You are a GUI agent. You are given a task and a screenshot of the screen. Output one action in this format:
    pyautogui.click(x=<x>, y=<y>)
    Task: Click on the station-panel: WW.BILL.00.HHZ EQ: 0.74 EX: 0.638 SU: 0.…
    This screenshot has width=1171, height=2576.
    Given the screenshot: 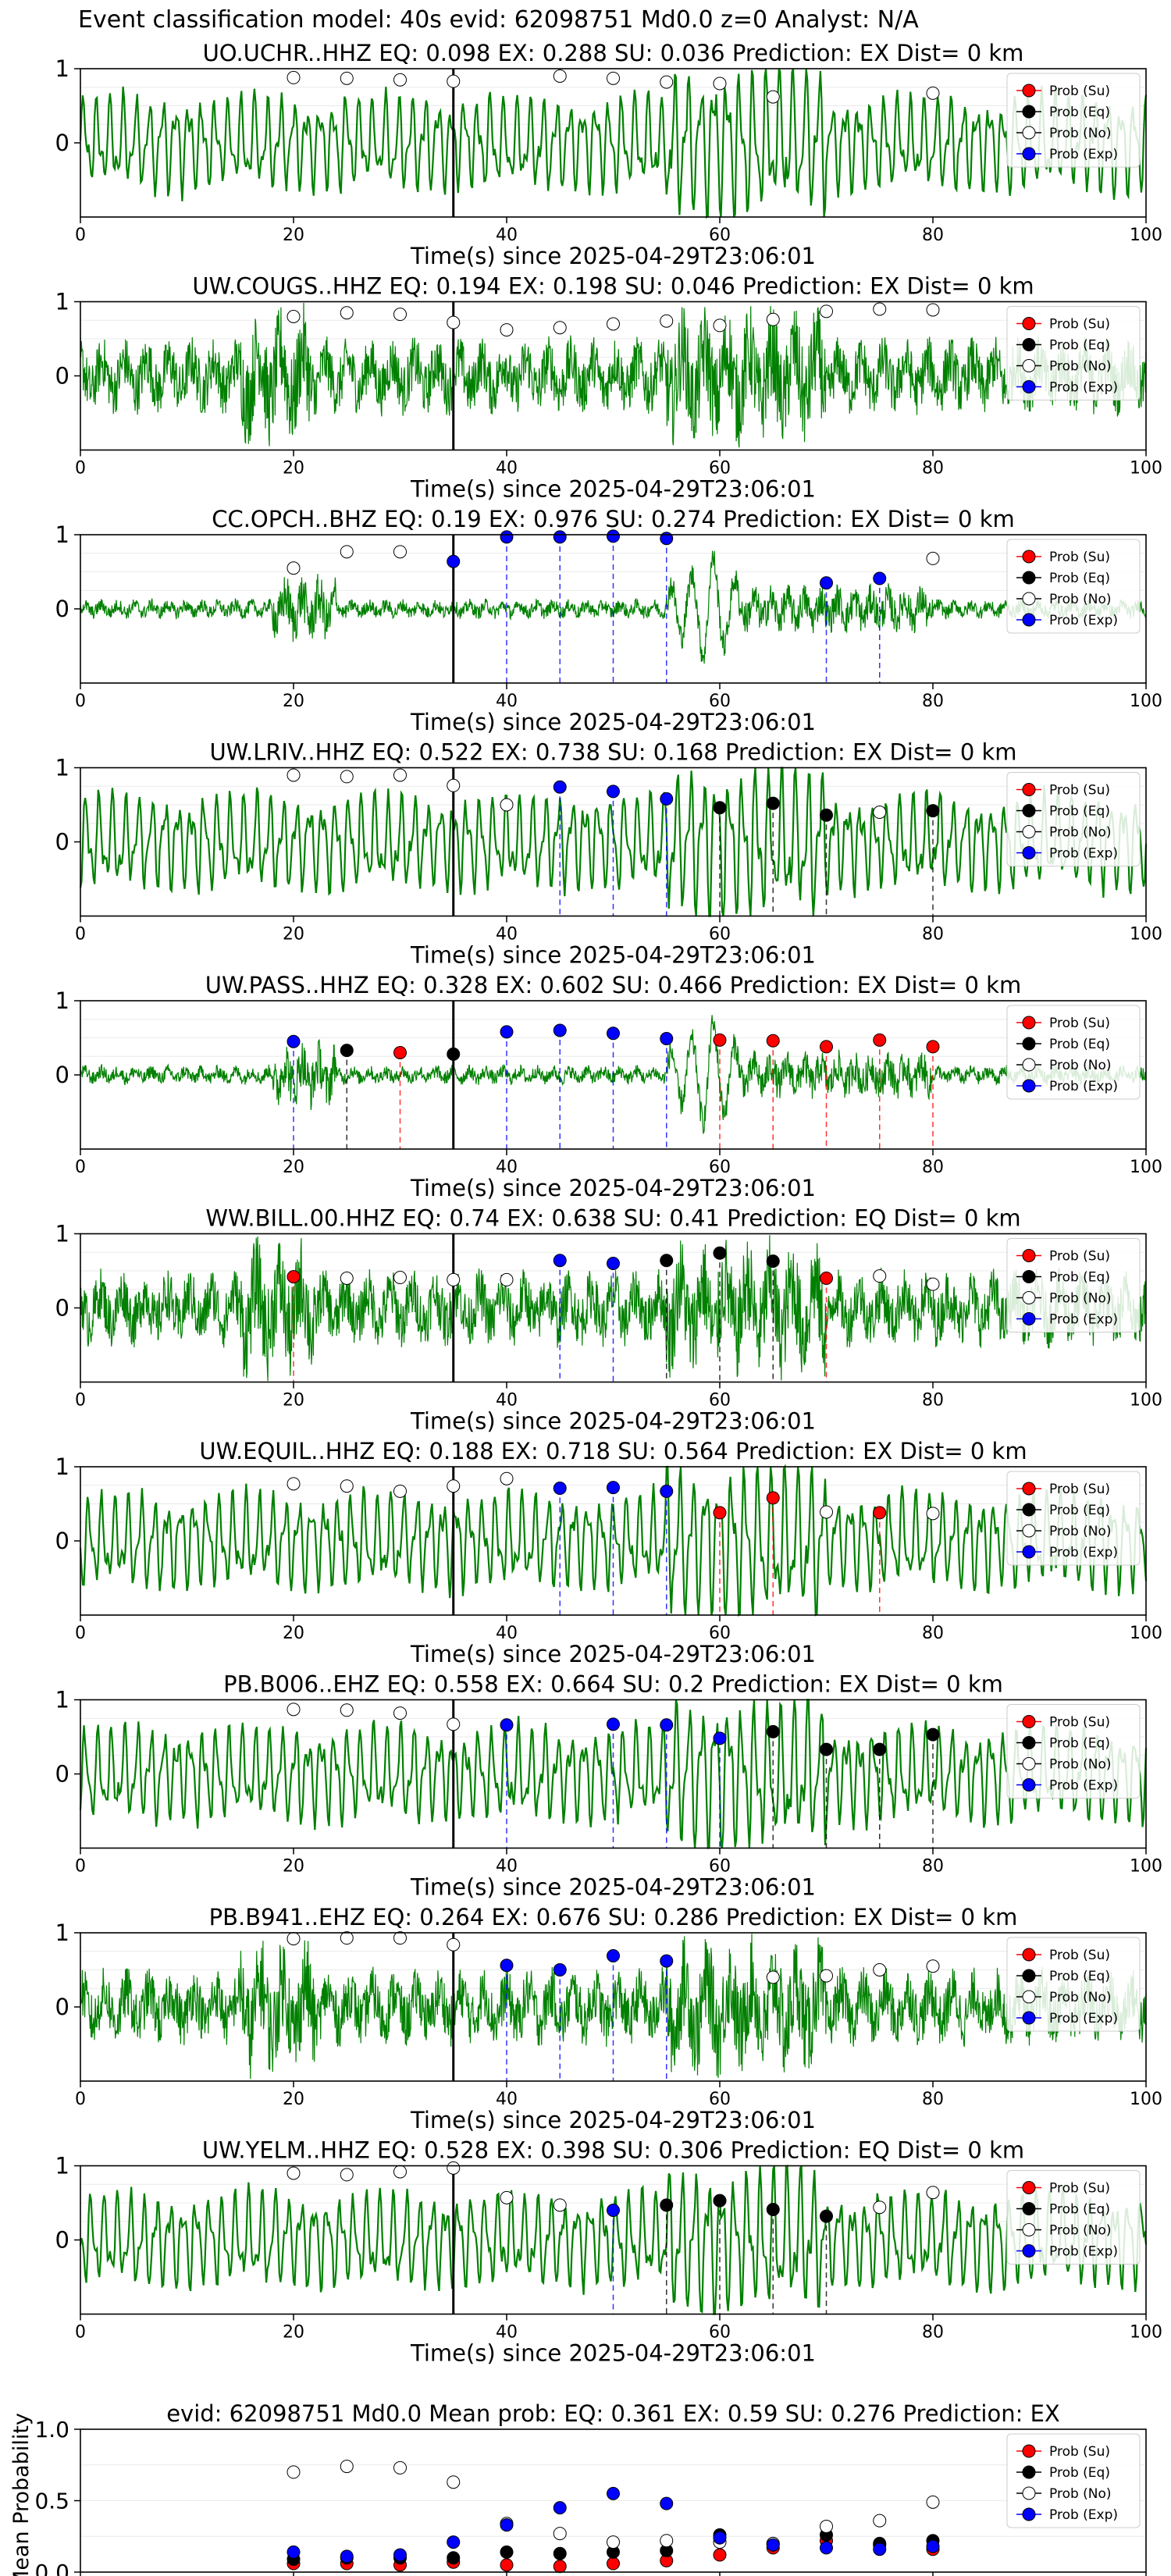 What is the action you would take?
    pyautogui.click(x=608, y=1320)
    